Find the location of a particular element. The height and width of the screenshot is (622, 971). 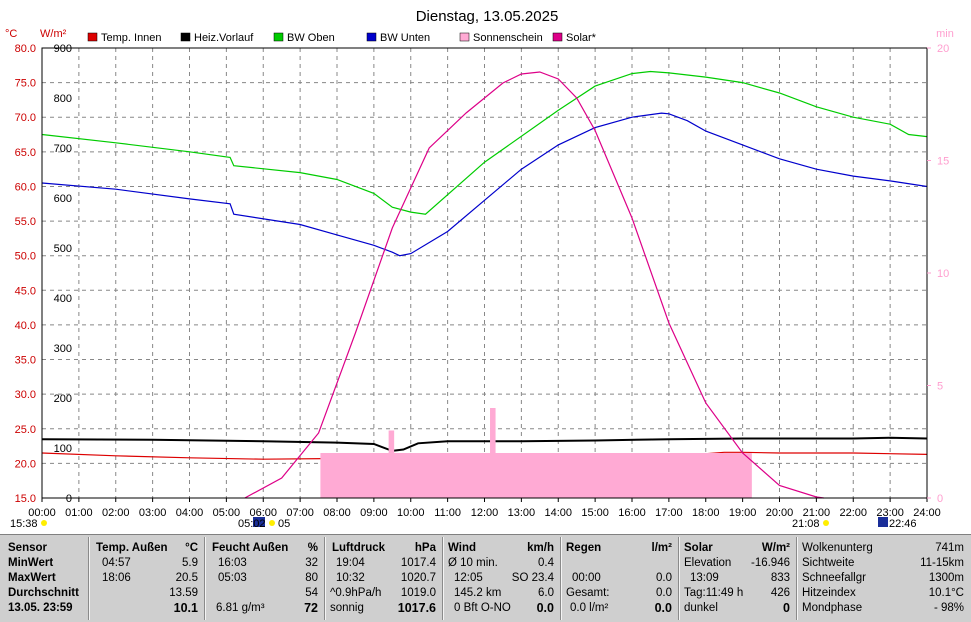

solar-tick-label: 700 is located at coordinates (63, 149).